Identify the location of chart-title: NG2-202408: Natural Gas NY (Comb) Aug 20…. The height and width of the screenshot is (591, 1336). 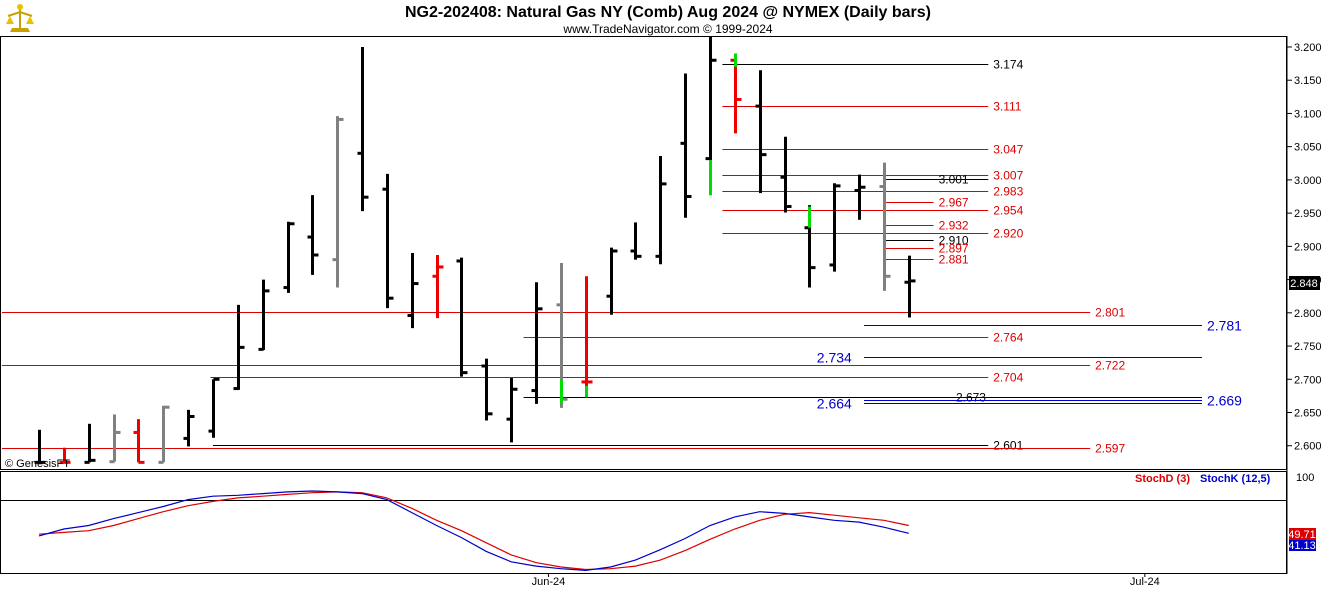
(668, 12).